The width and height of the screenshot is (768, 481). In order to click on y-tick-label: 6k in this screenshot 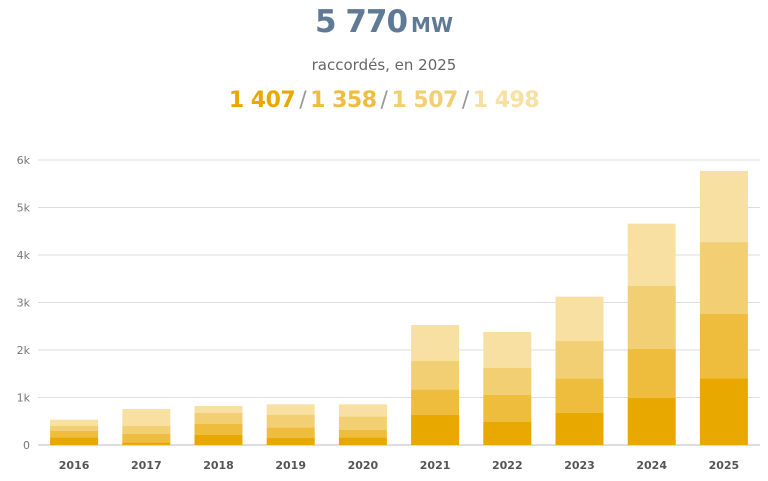, I will do `click(24, 160)`.